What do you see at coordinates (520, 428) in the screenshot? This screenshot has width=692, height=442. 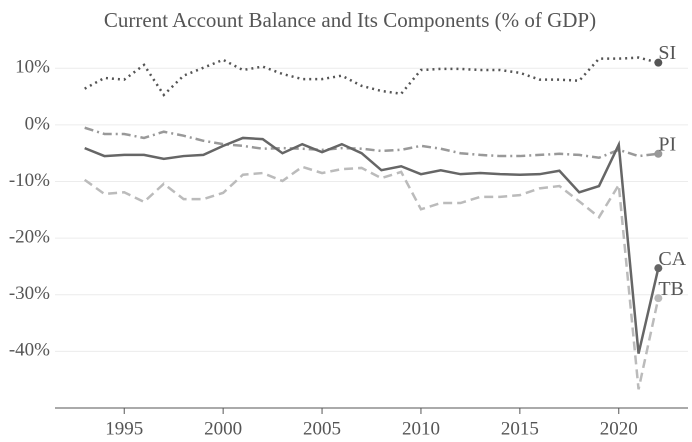 I see `x-tick-label: 2015` at bounding box center [520, 428].